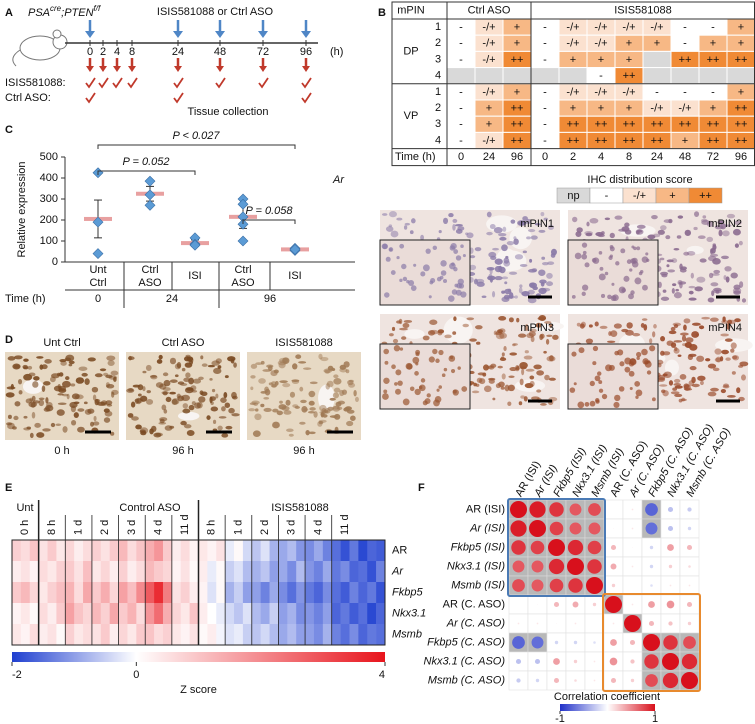  What do you see at coordinates (270, 299) in the screenshot?
I see `time-value: 96` at bounding box center [270, 299].